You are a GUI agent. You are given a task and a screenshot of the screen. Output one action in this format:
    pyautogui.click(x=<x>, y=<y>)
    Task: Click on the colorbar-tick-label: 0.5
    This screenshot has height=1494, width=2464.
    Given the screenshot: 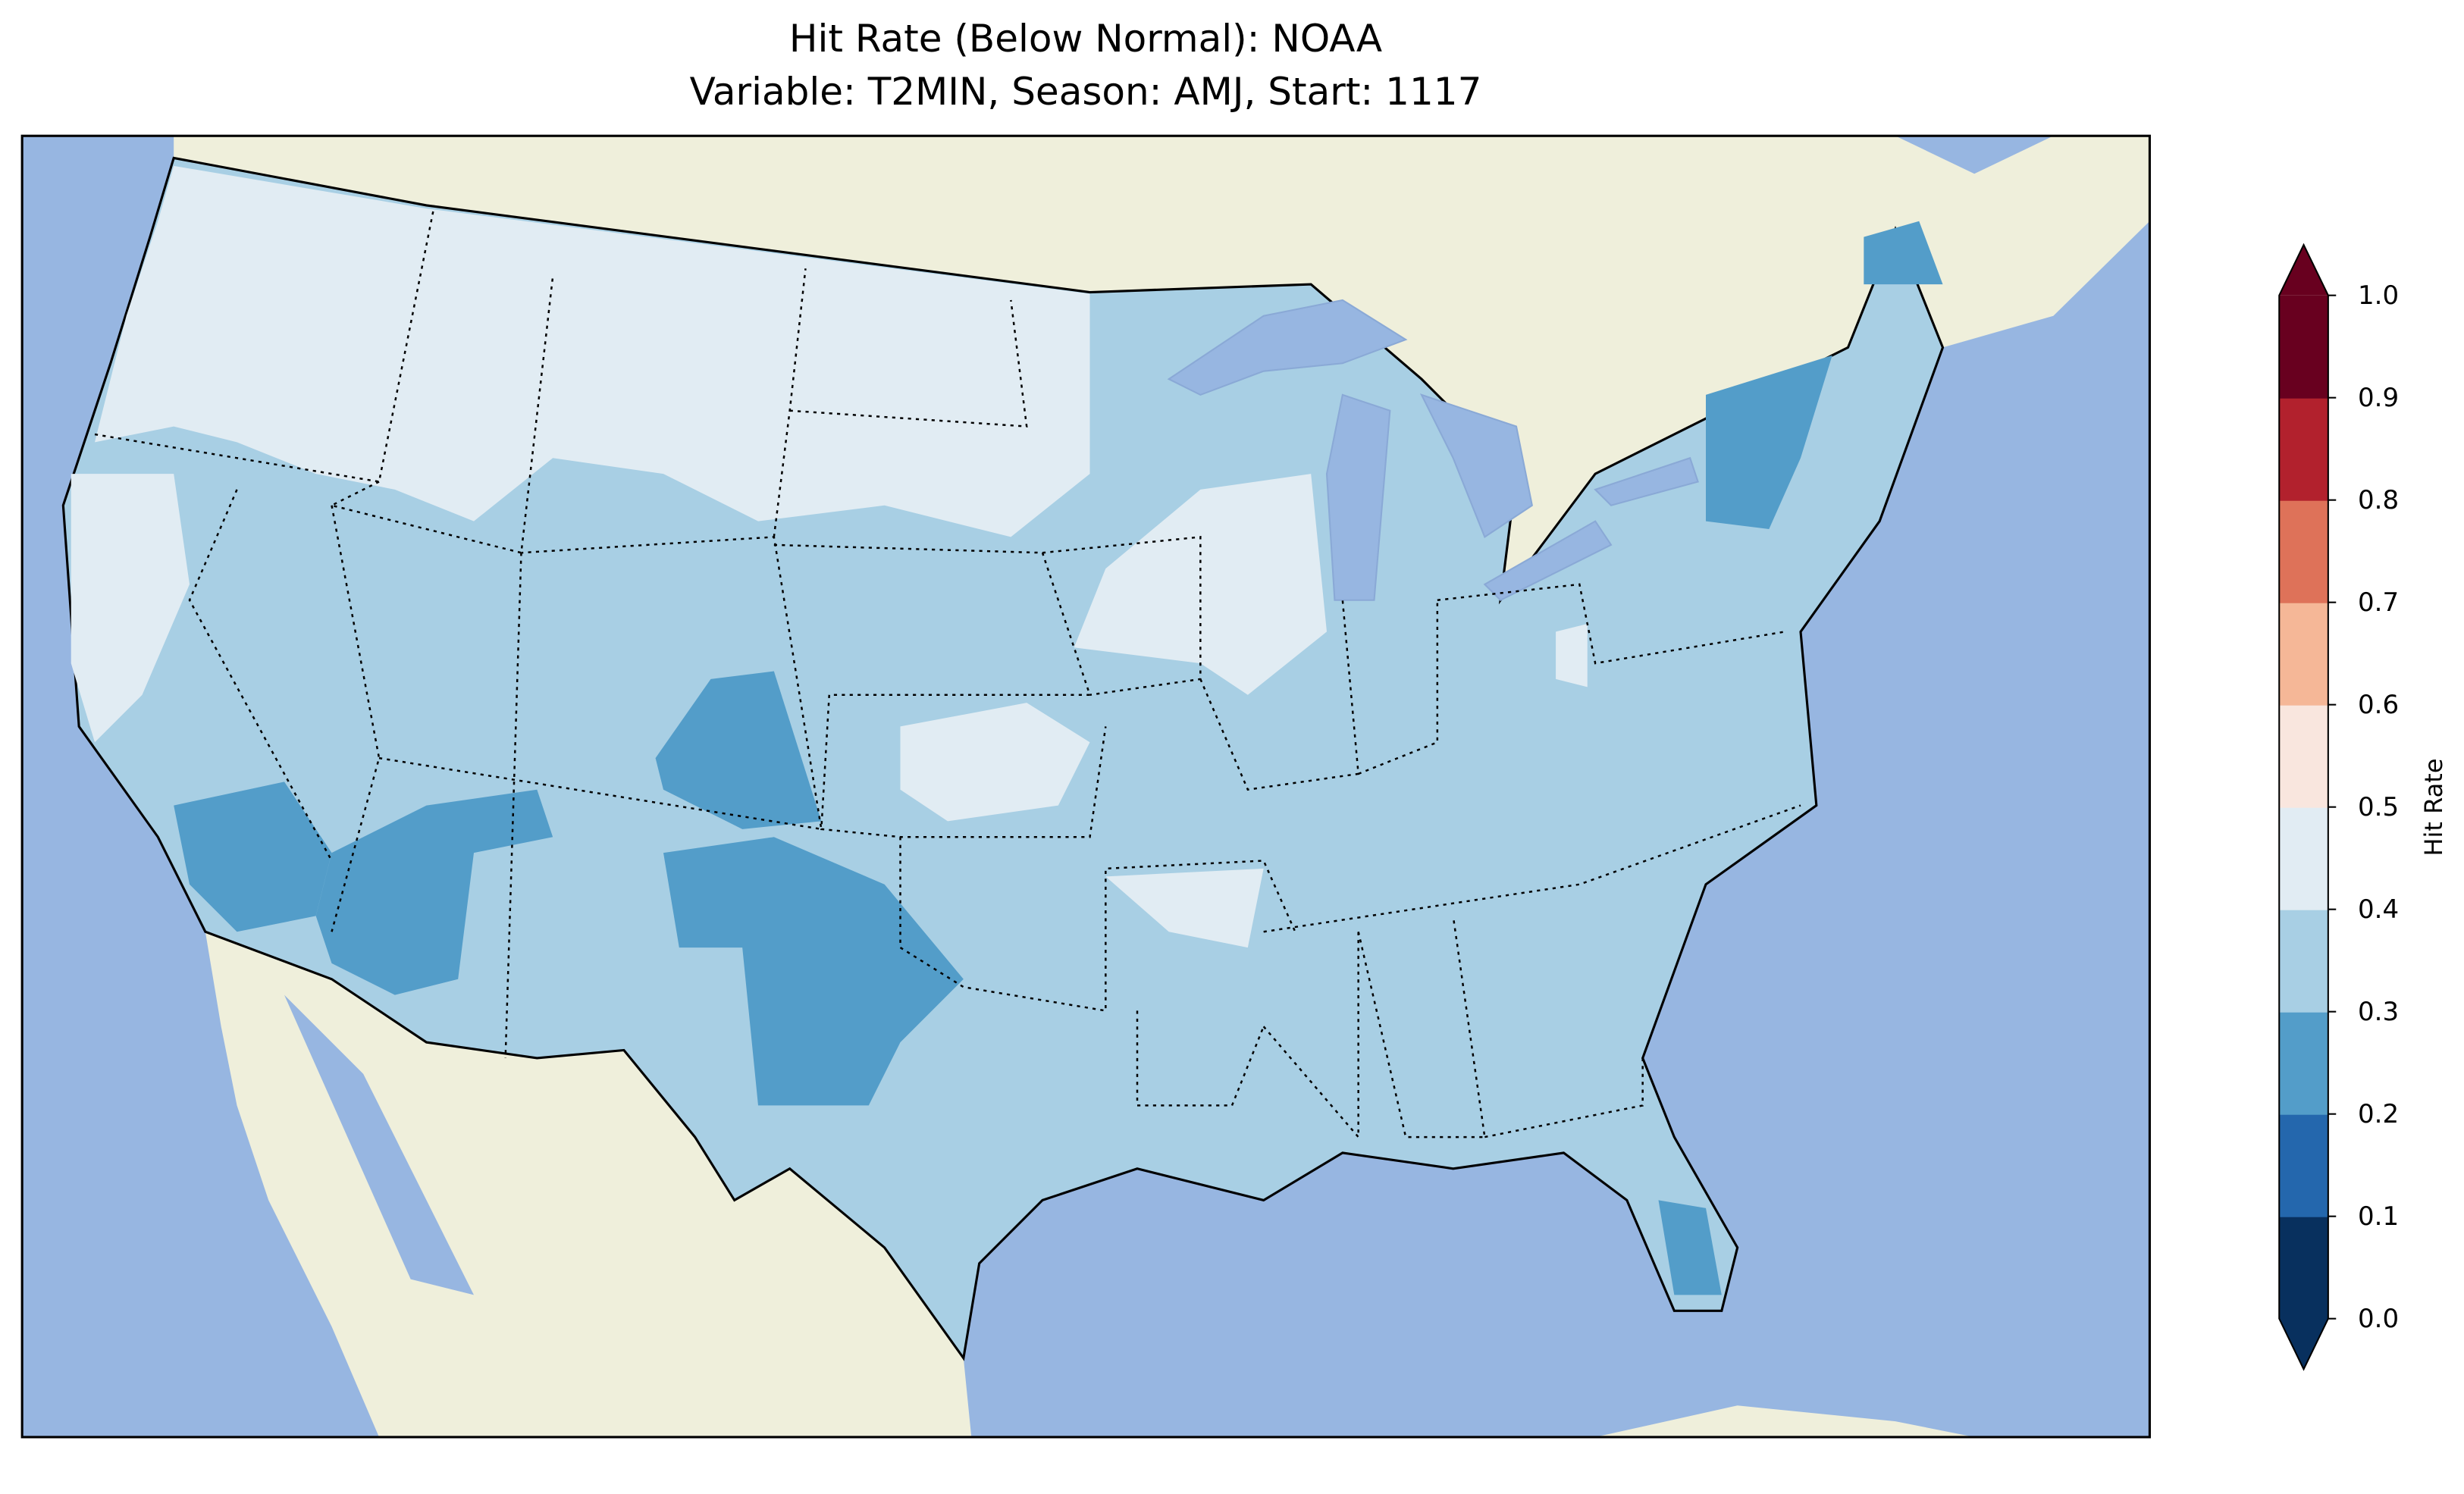 What is the action you would take?
    pyautogui.click(x=2379, y=806)
    